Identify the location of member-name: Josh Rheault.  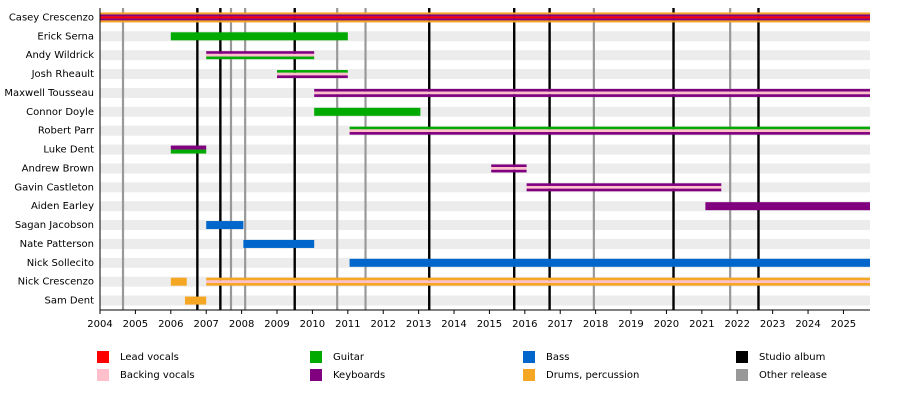
(62, 74).